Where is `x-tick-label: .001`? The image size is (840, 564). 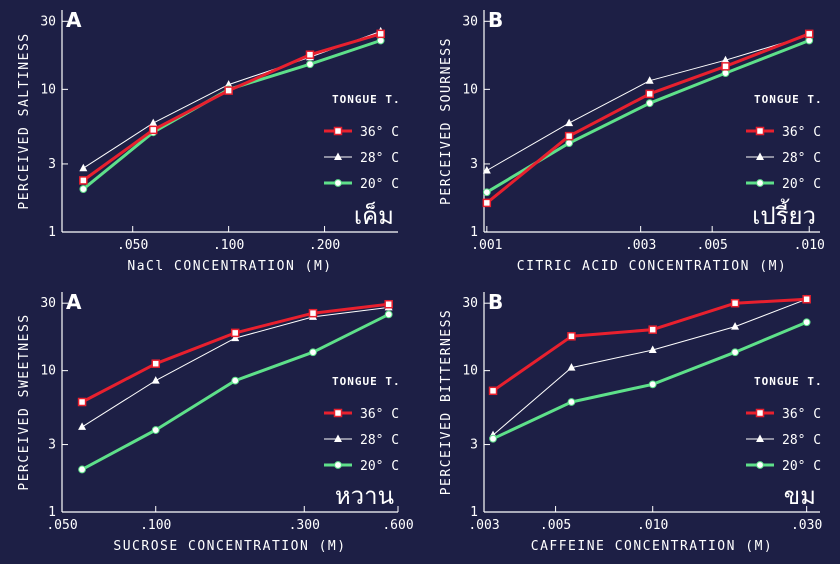 x-tick-label: .001 is located at coordinates (486, 245).